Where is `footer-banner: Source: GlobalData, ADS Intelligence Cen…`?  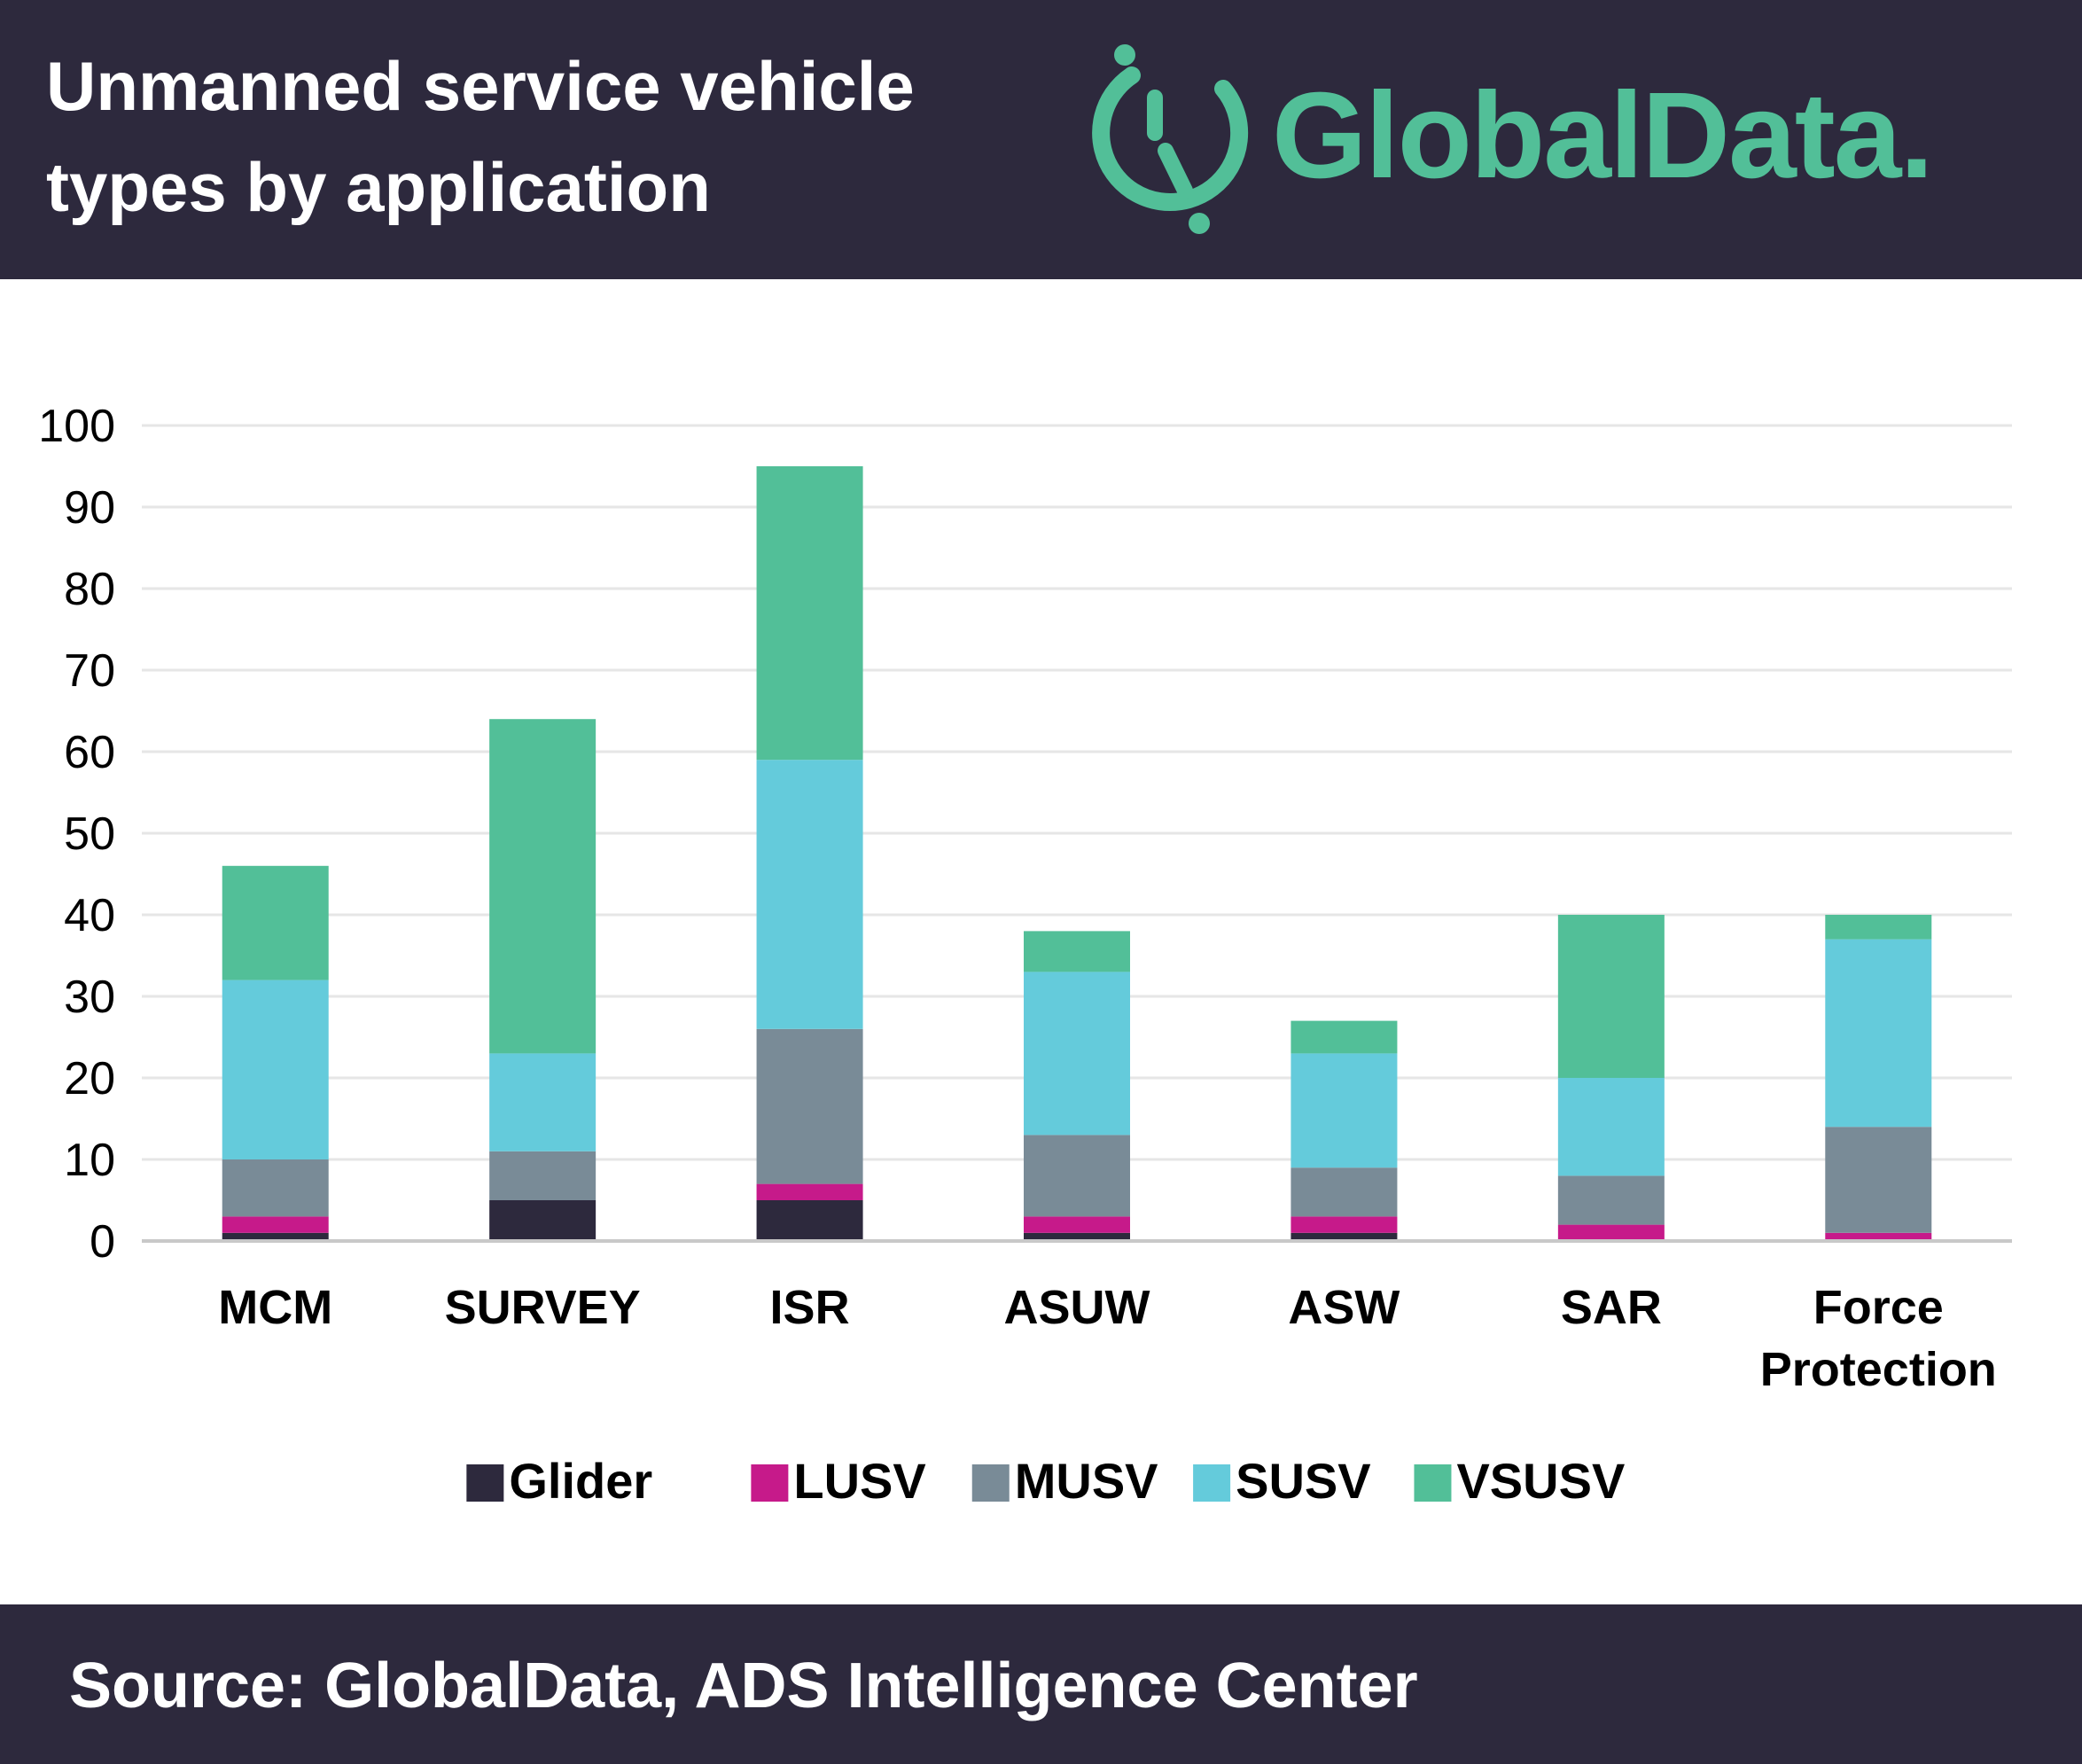 footer-banner: Source: GlobalData, ADS Intelligence Cen… is located at coordinates (1041, 1684).